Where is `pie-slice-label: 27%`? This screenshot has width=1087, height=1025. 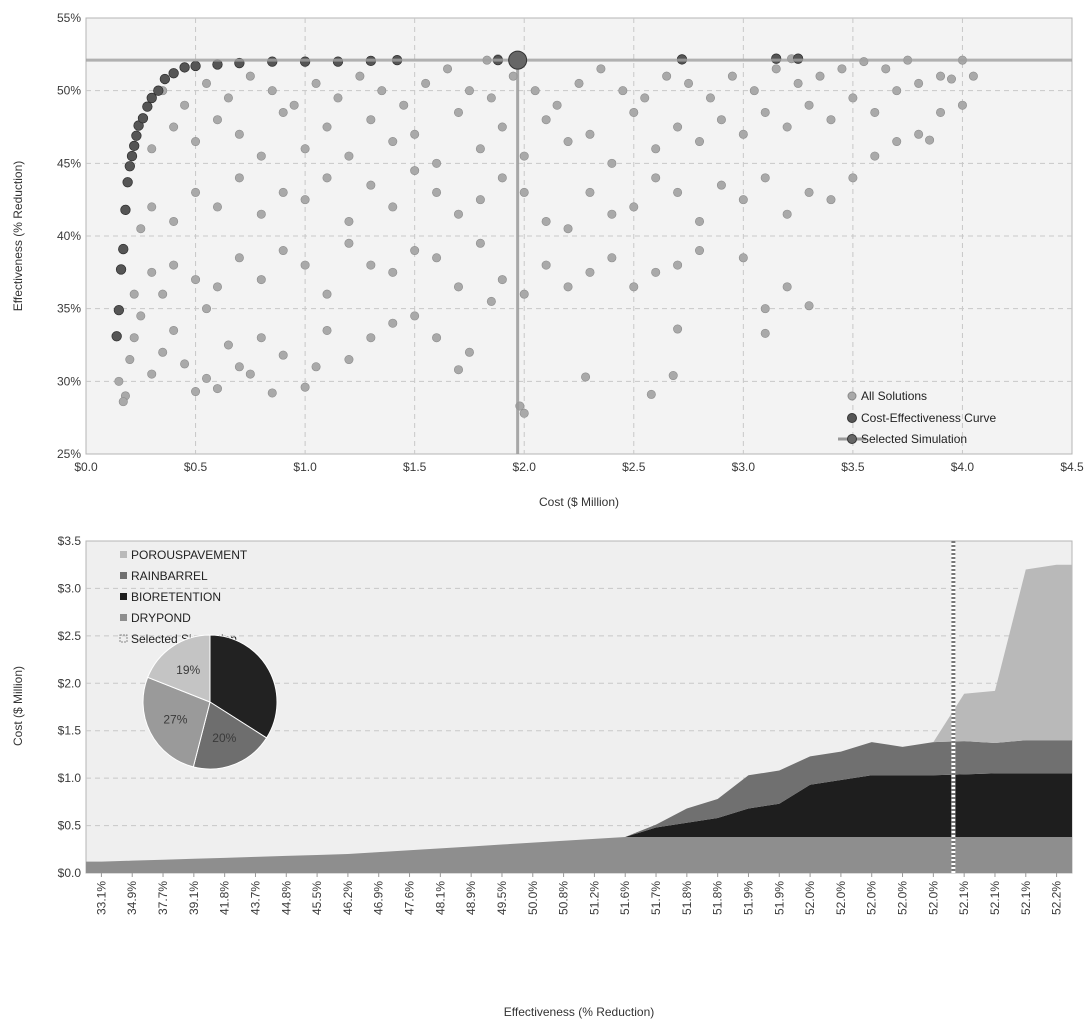
pie-slice-label: 27% is located at coordinates (175, 720).